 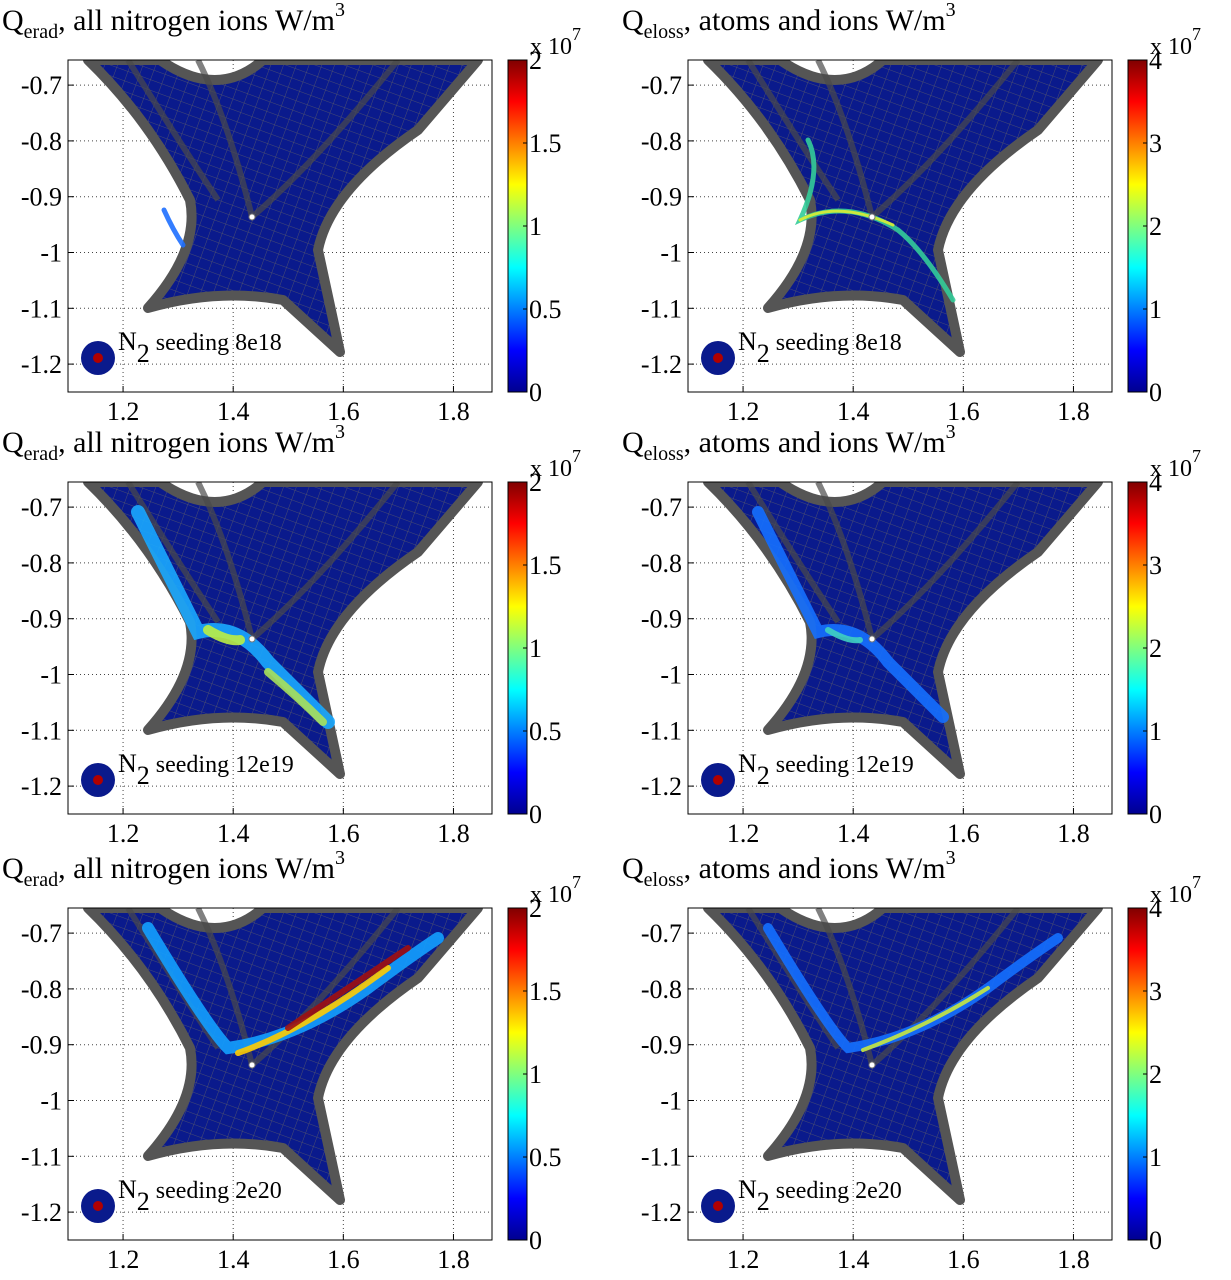 What do you see at coordinates (1155, 60) in the screenshot?
I see `colorbar-tick-label: 4` at bounding box center [1155, 60].